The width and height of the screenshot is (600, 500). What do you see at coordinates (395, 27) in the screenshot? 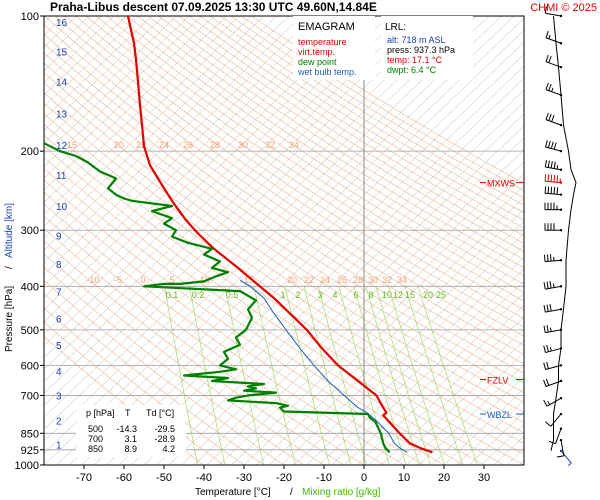
I see `lrl-heading: LRL:` at bounding box center [395, 27].